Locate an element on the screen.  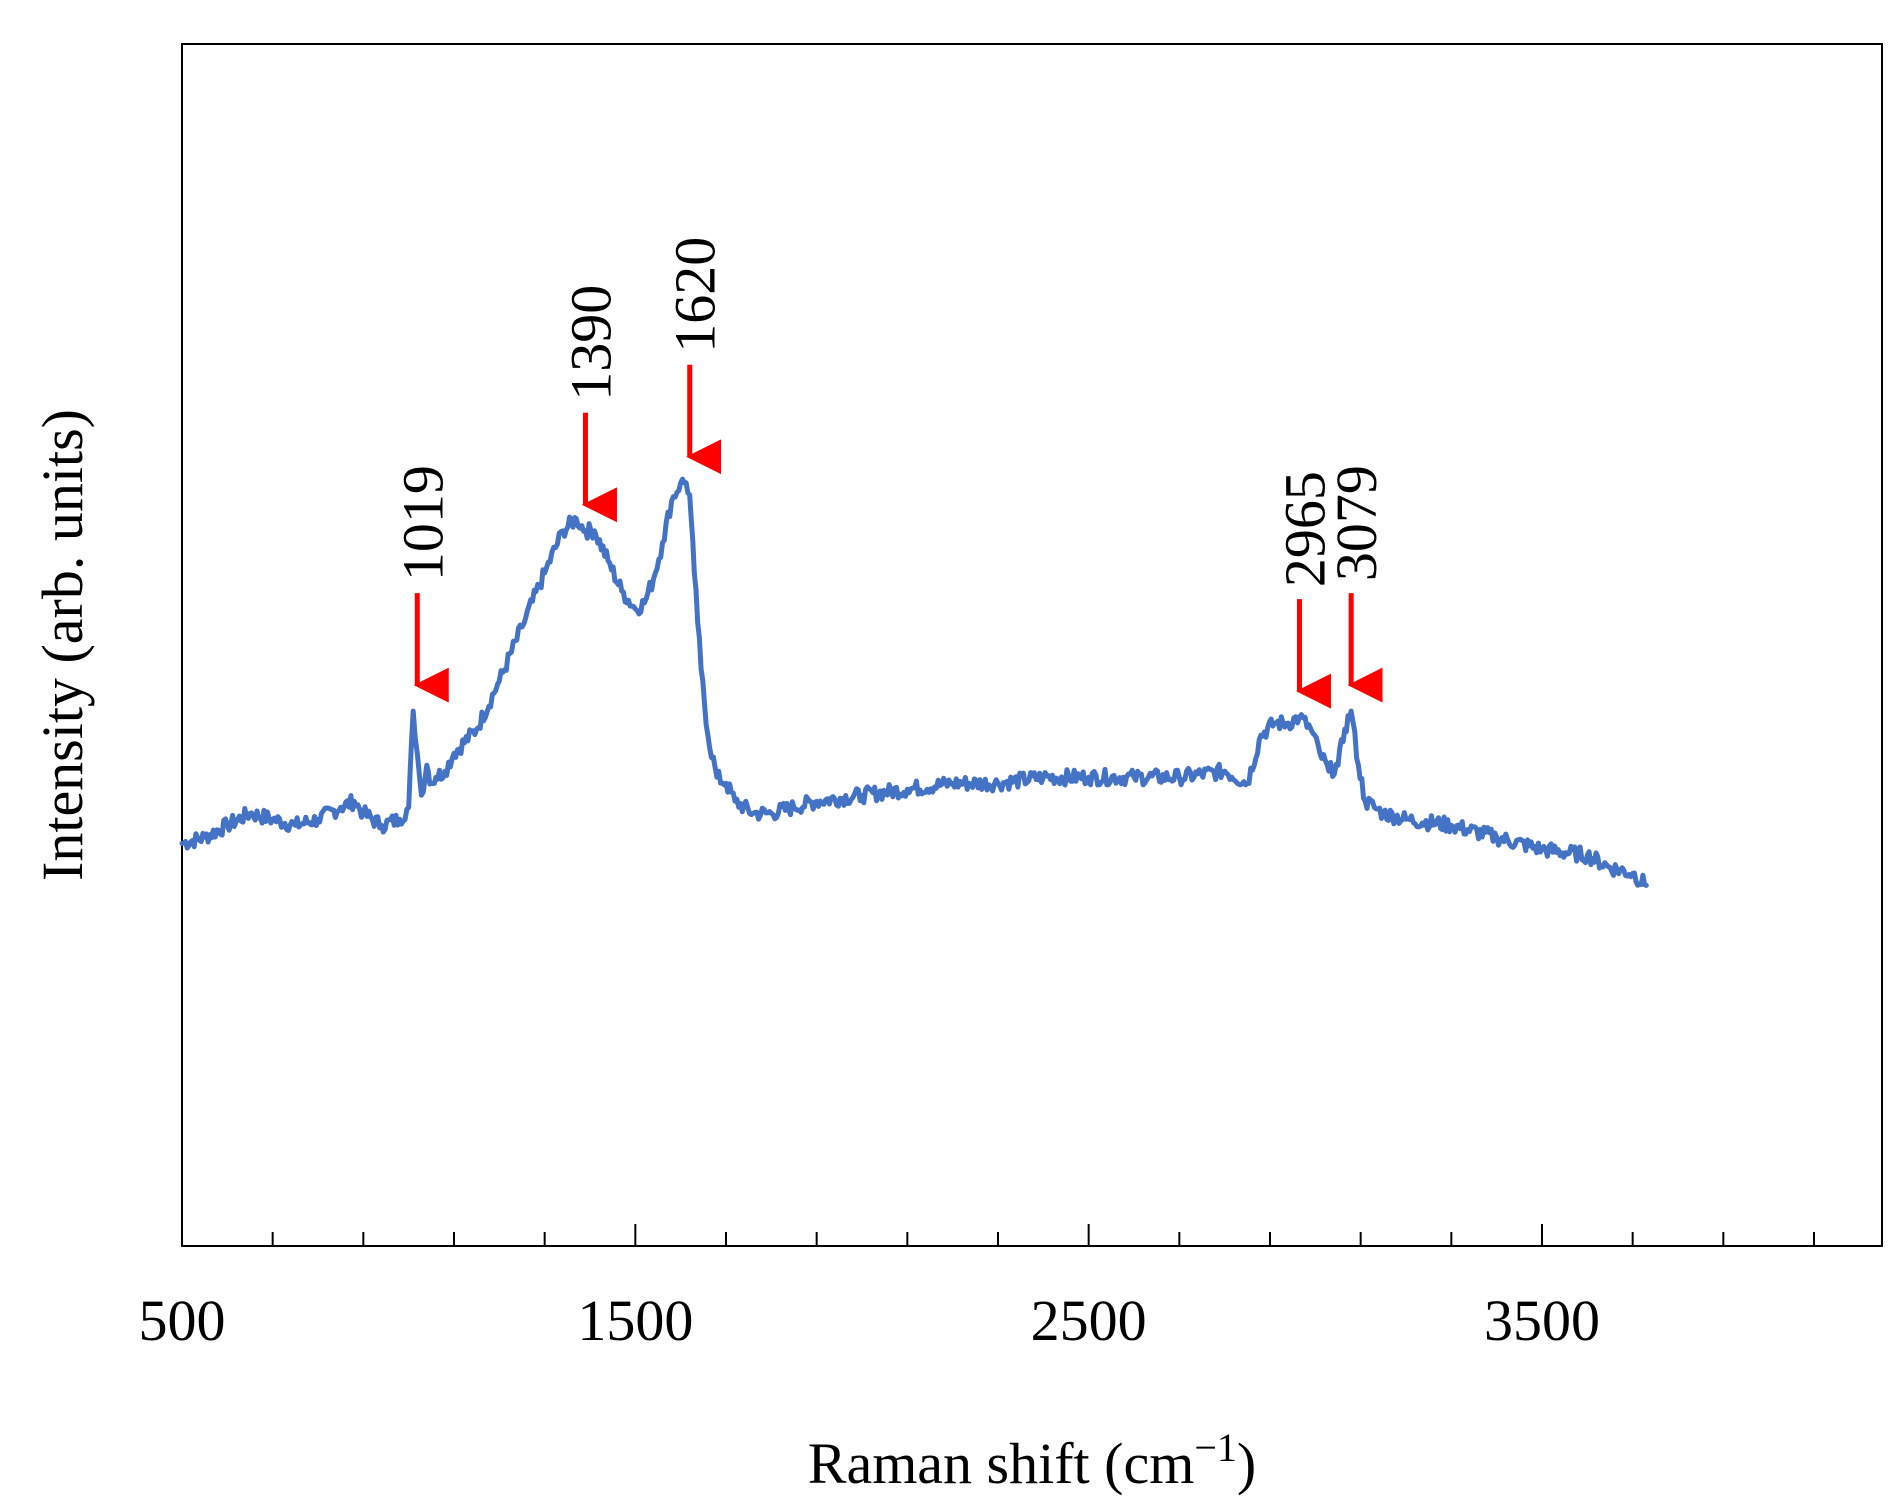
peak-label: 2965 is located at coordinates (1304, 529).